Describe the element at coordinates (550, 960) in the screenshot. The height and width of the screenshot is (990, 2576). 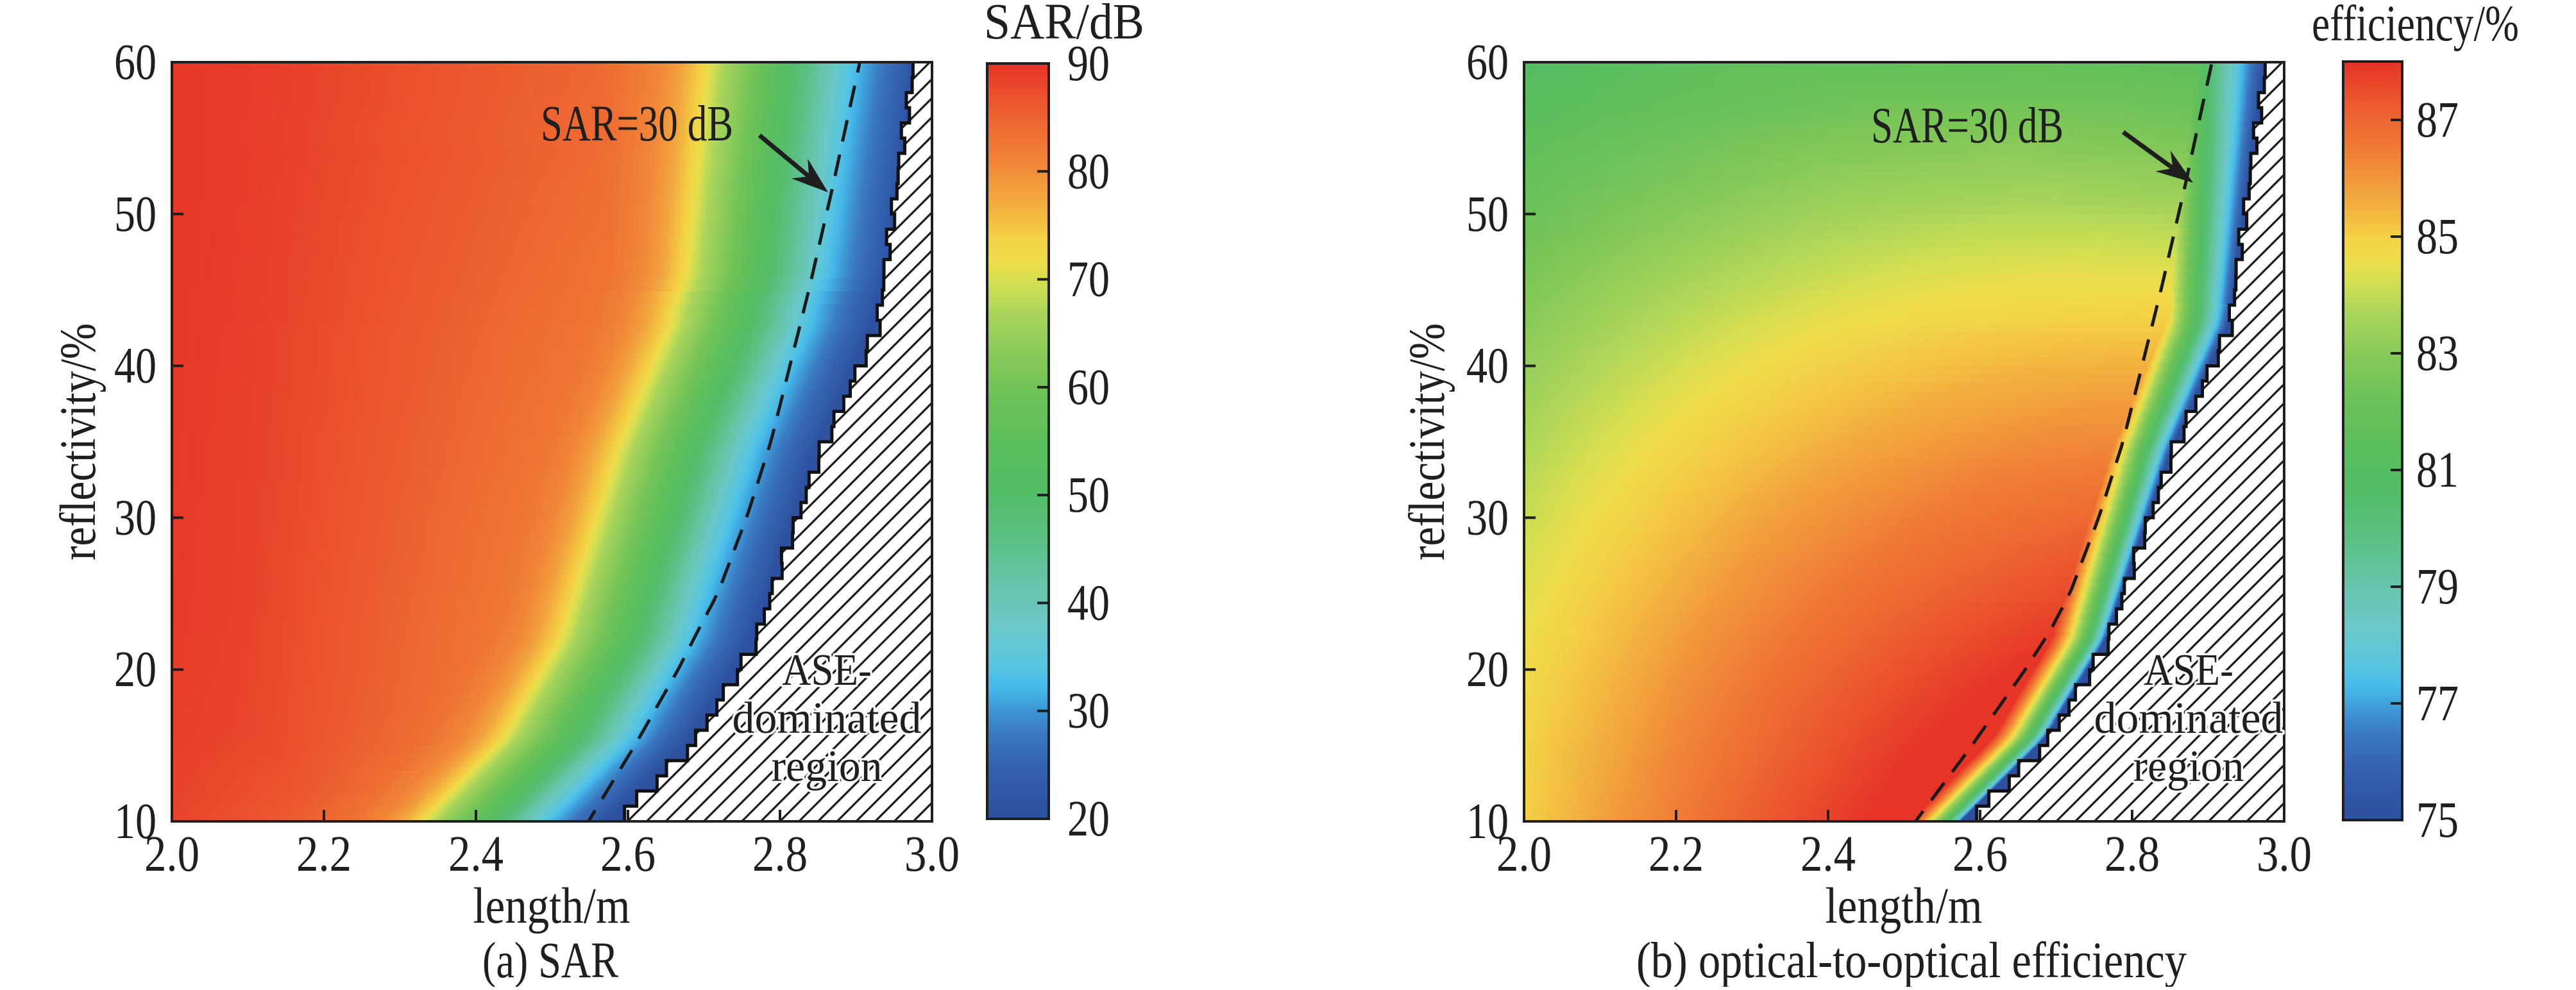
I see `svg-text: (a) SAR` at that location.